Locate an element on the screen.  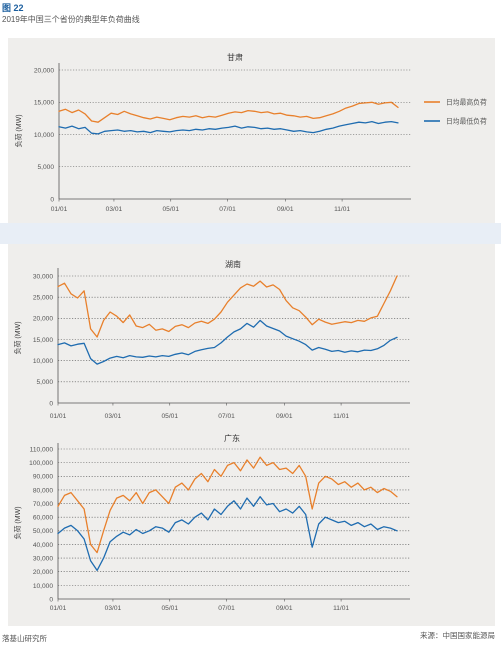
legend-label-min-load: 日均最低负荷 is located at coordinates (466, 121).